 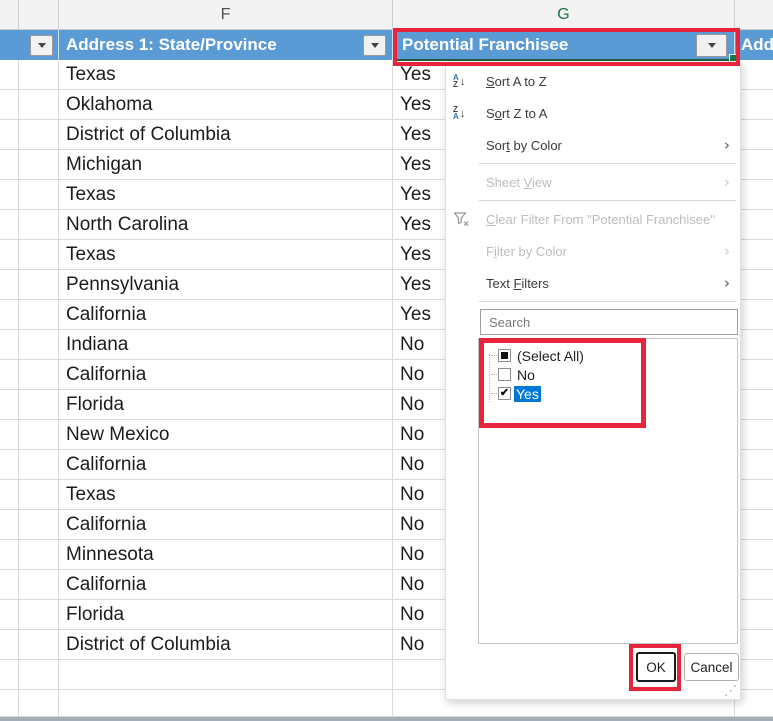 I want to click on state-cell: Oklahoma, so click(x=226, y=104).